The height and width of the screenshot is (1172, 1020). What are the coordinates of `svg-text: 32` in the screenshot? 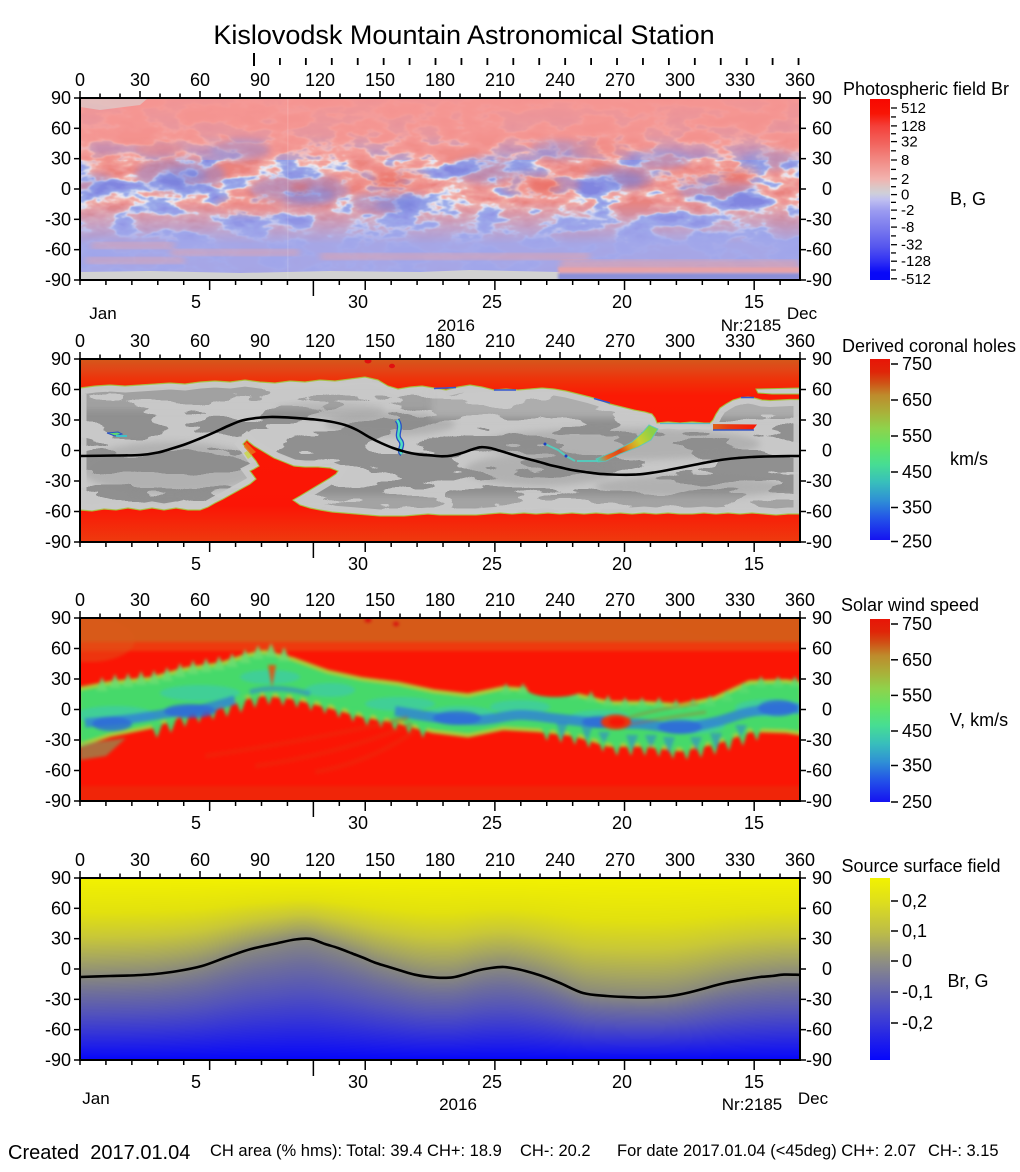 It's located at (909, 142).